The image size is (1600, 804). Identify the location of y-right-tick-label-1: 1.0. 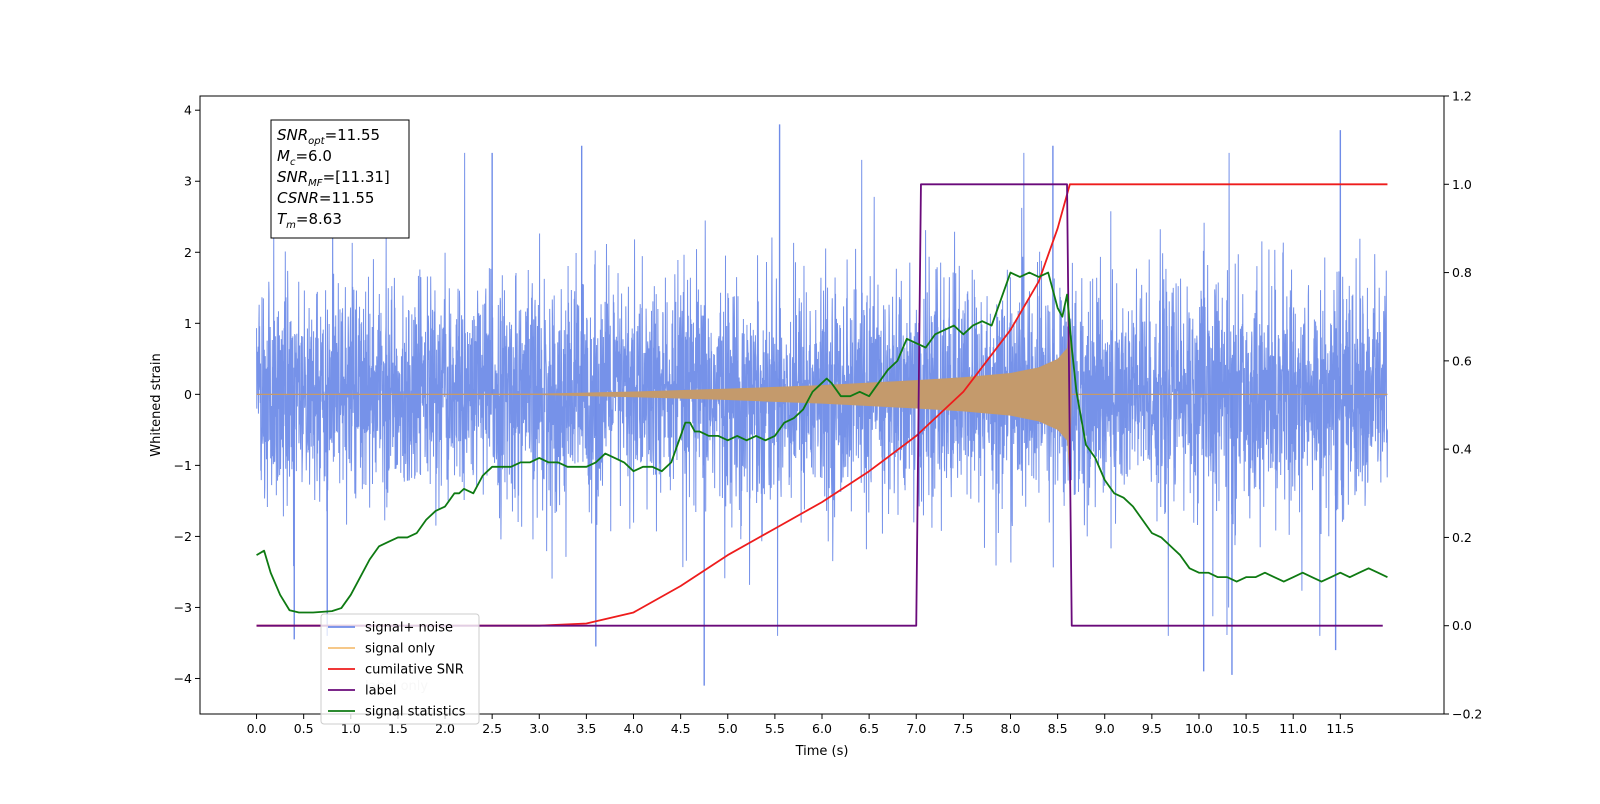
(1462, 184).